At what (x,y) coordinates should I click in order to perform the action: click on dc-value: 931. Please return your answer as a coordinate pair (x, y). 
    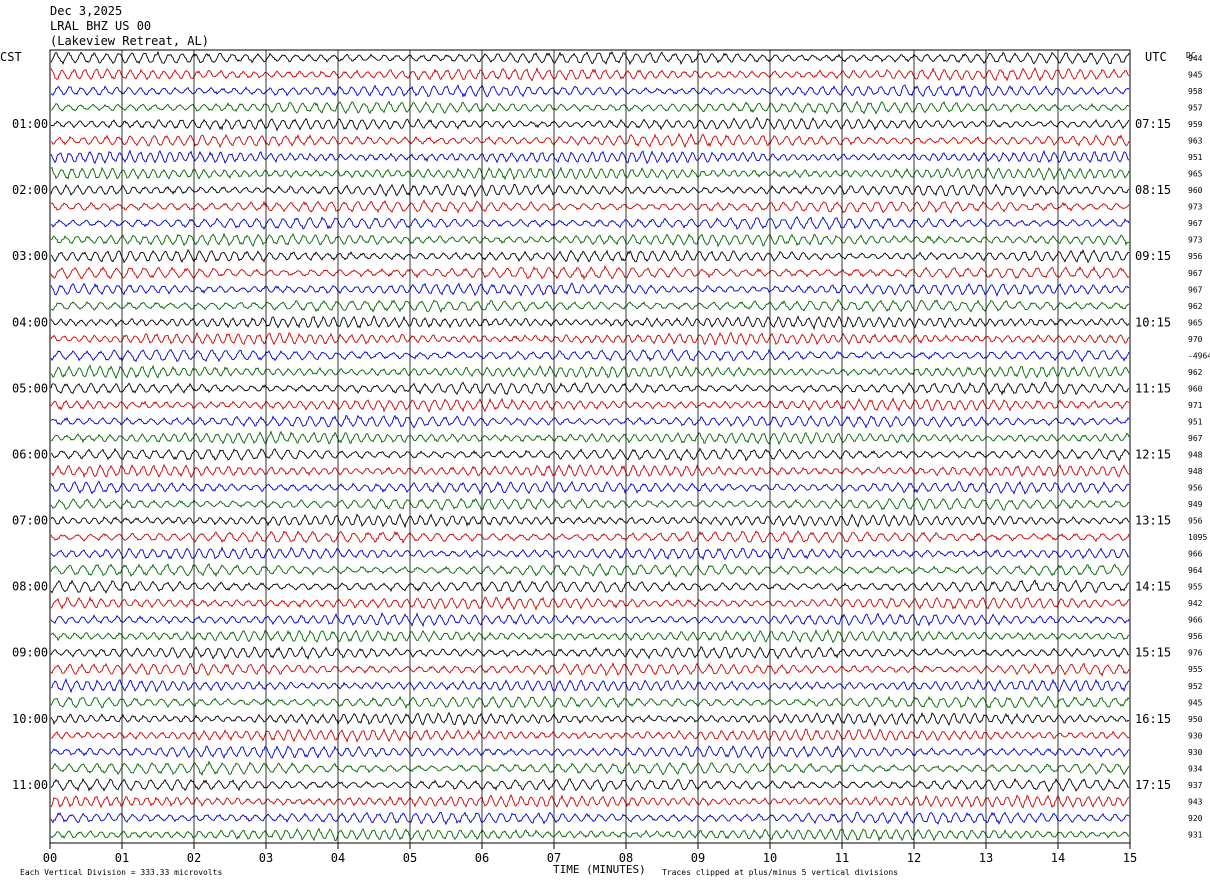
    Looking at the image, I should click on (1195, 834).